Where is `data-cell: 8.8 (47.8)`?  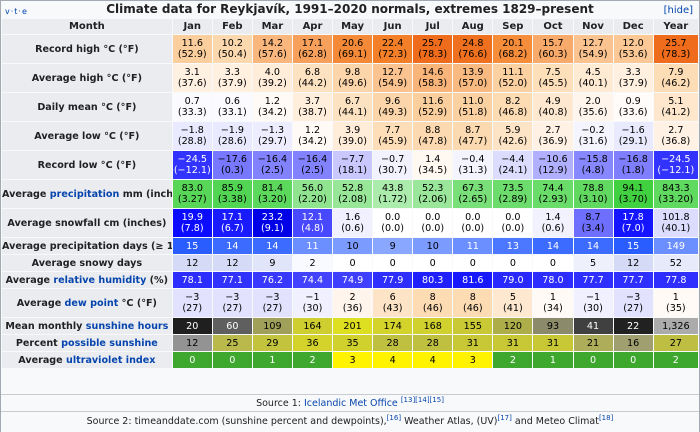 data-cell: 8.8 (47.8) is located at coordinates (433, 136).